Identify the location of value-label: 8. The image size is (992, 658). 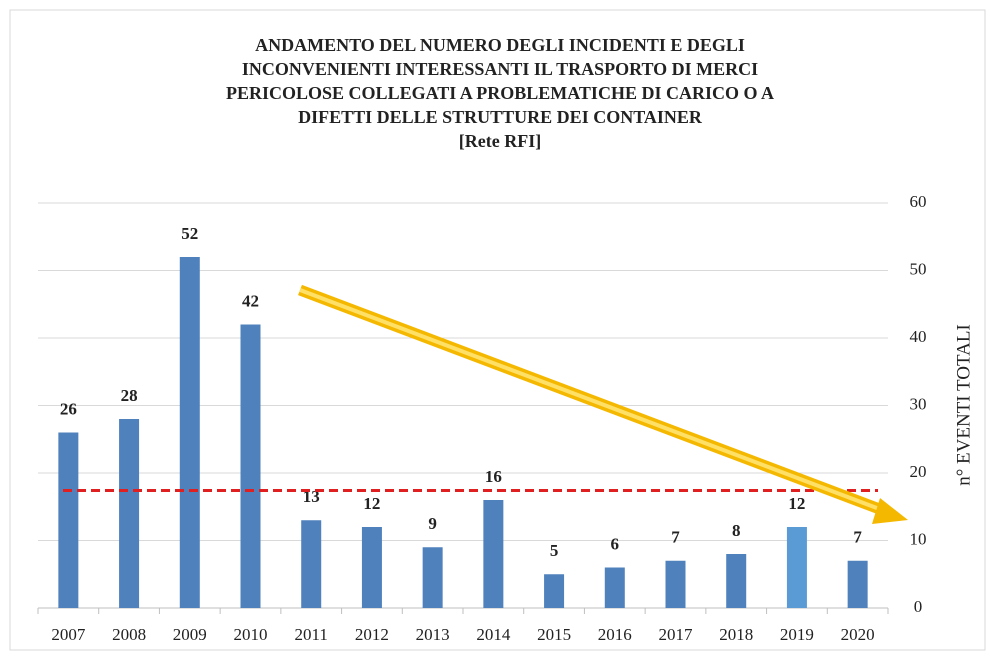
(736, 530).